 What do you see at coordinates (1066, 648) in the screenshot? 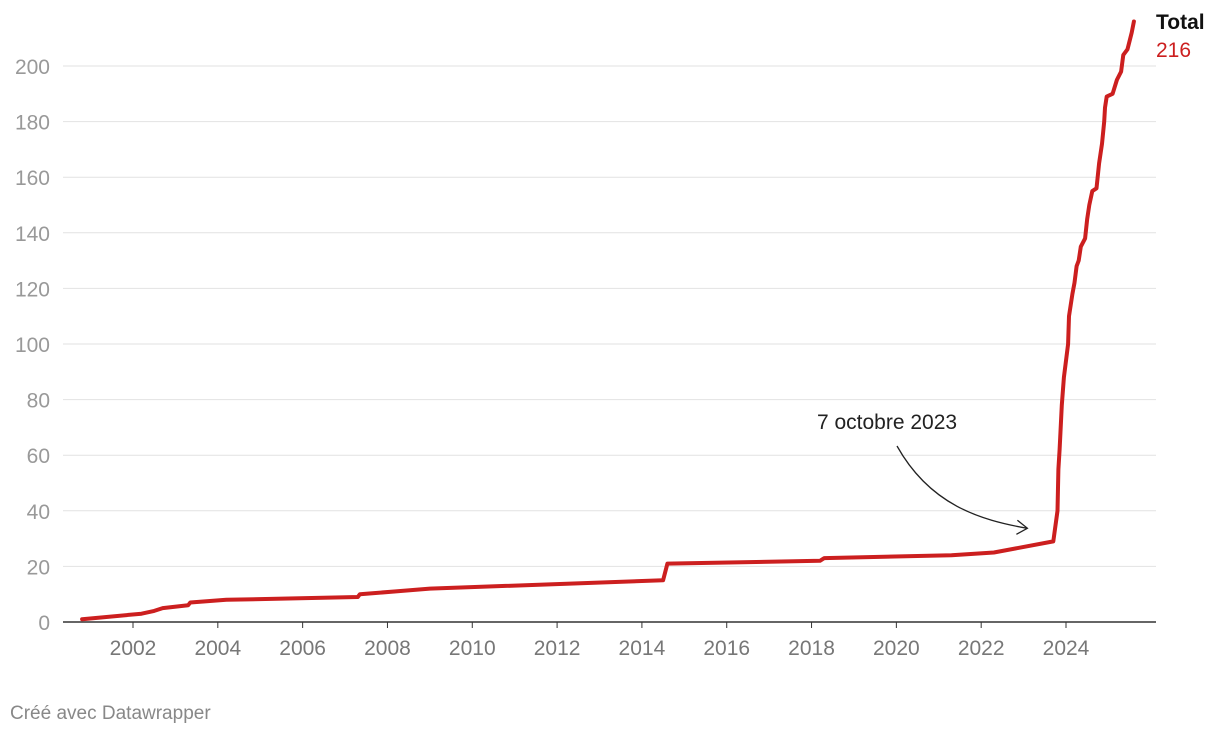
I see `x-tick-label: 2024` at bounding box center [1066, 648].